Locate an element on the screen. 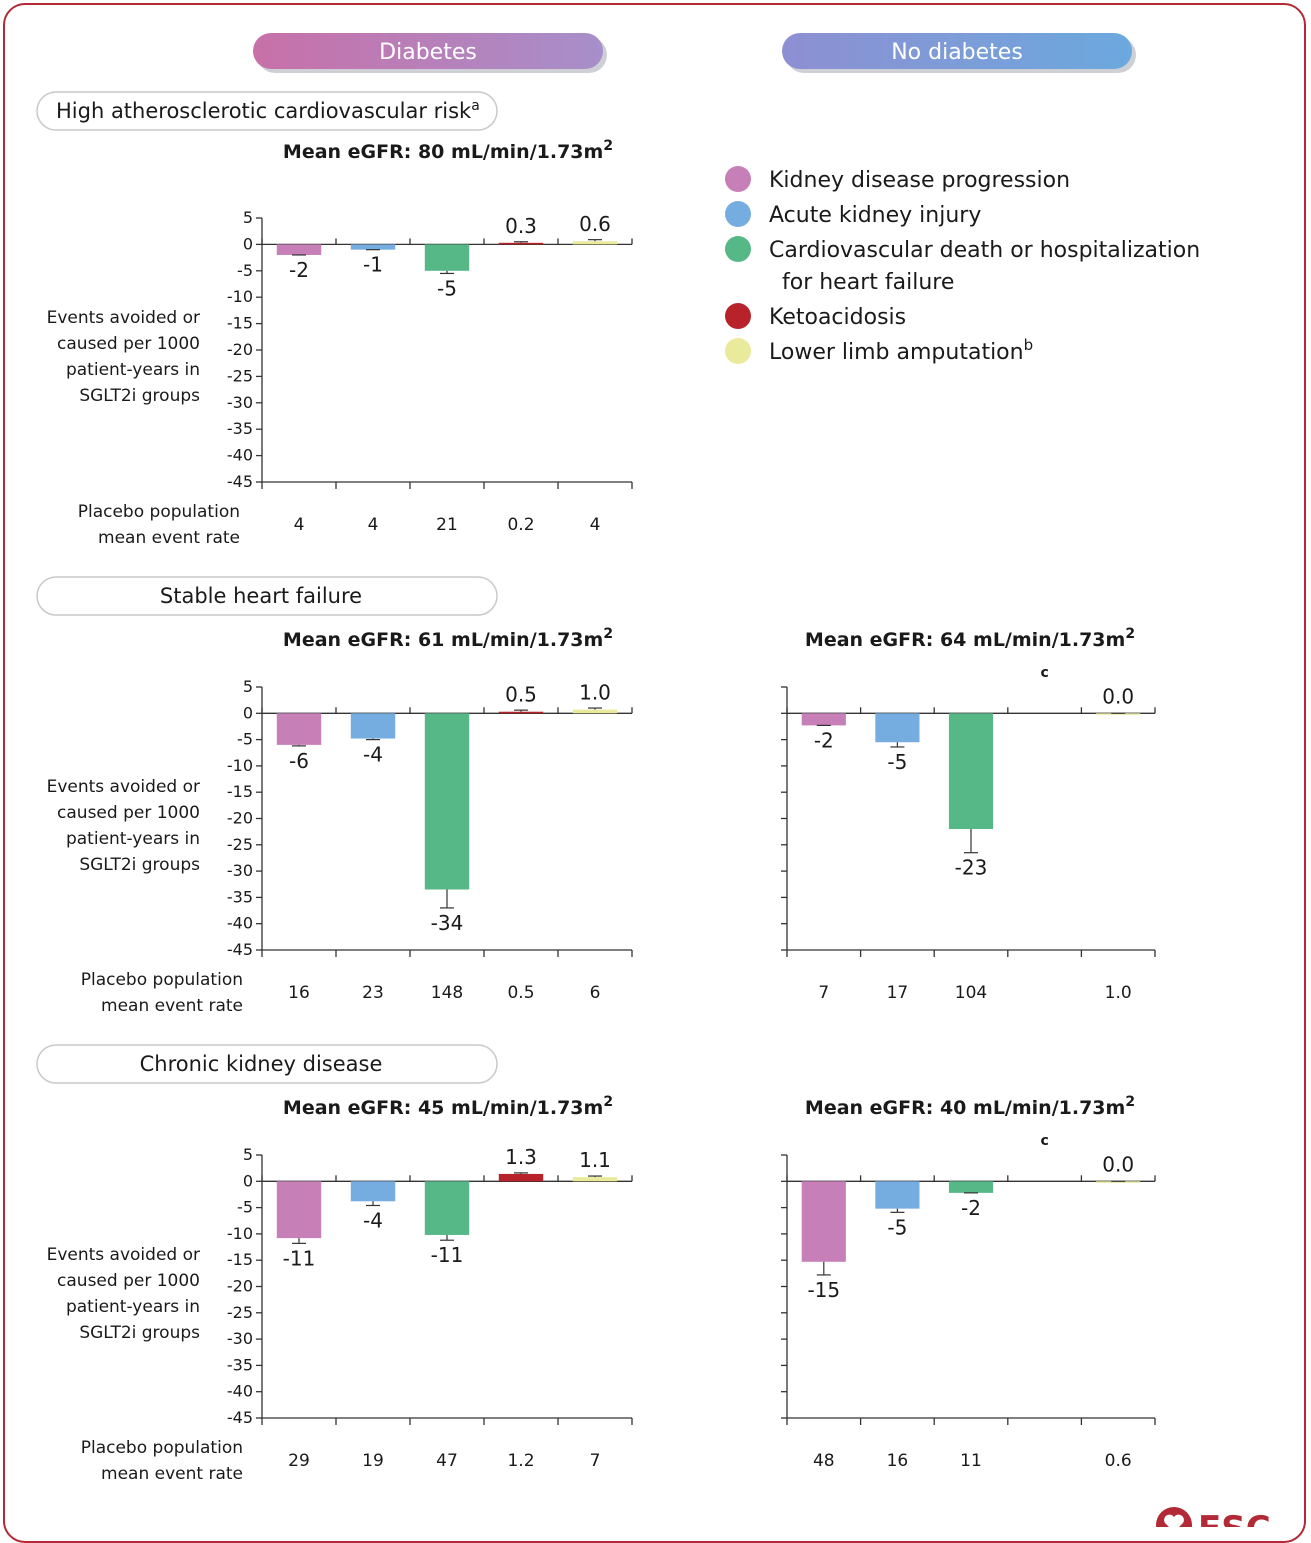 The width and height of the screenshot is (1311, 1543). y-tick-label: -15 is located at coordinates (240, 1259).